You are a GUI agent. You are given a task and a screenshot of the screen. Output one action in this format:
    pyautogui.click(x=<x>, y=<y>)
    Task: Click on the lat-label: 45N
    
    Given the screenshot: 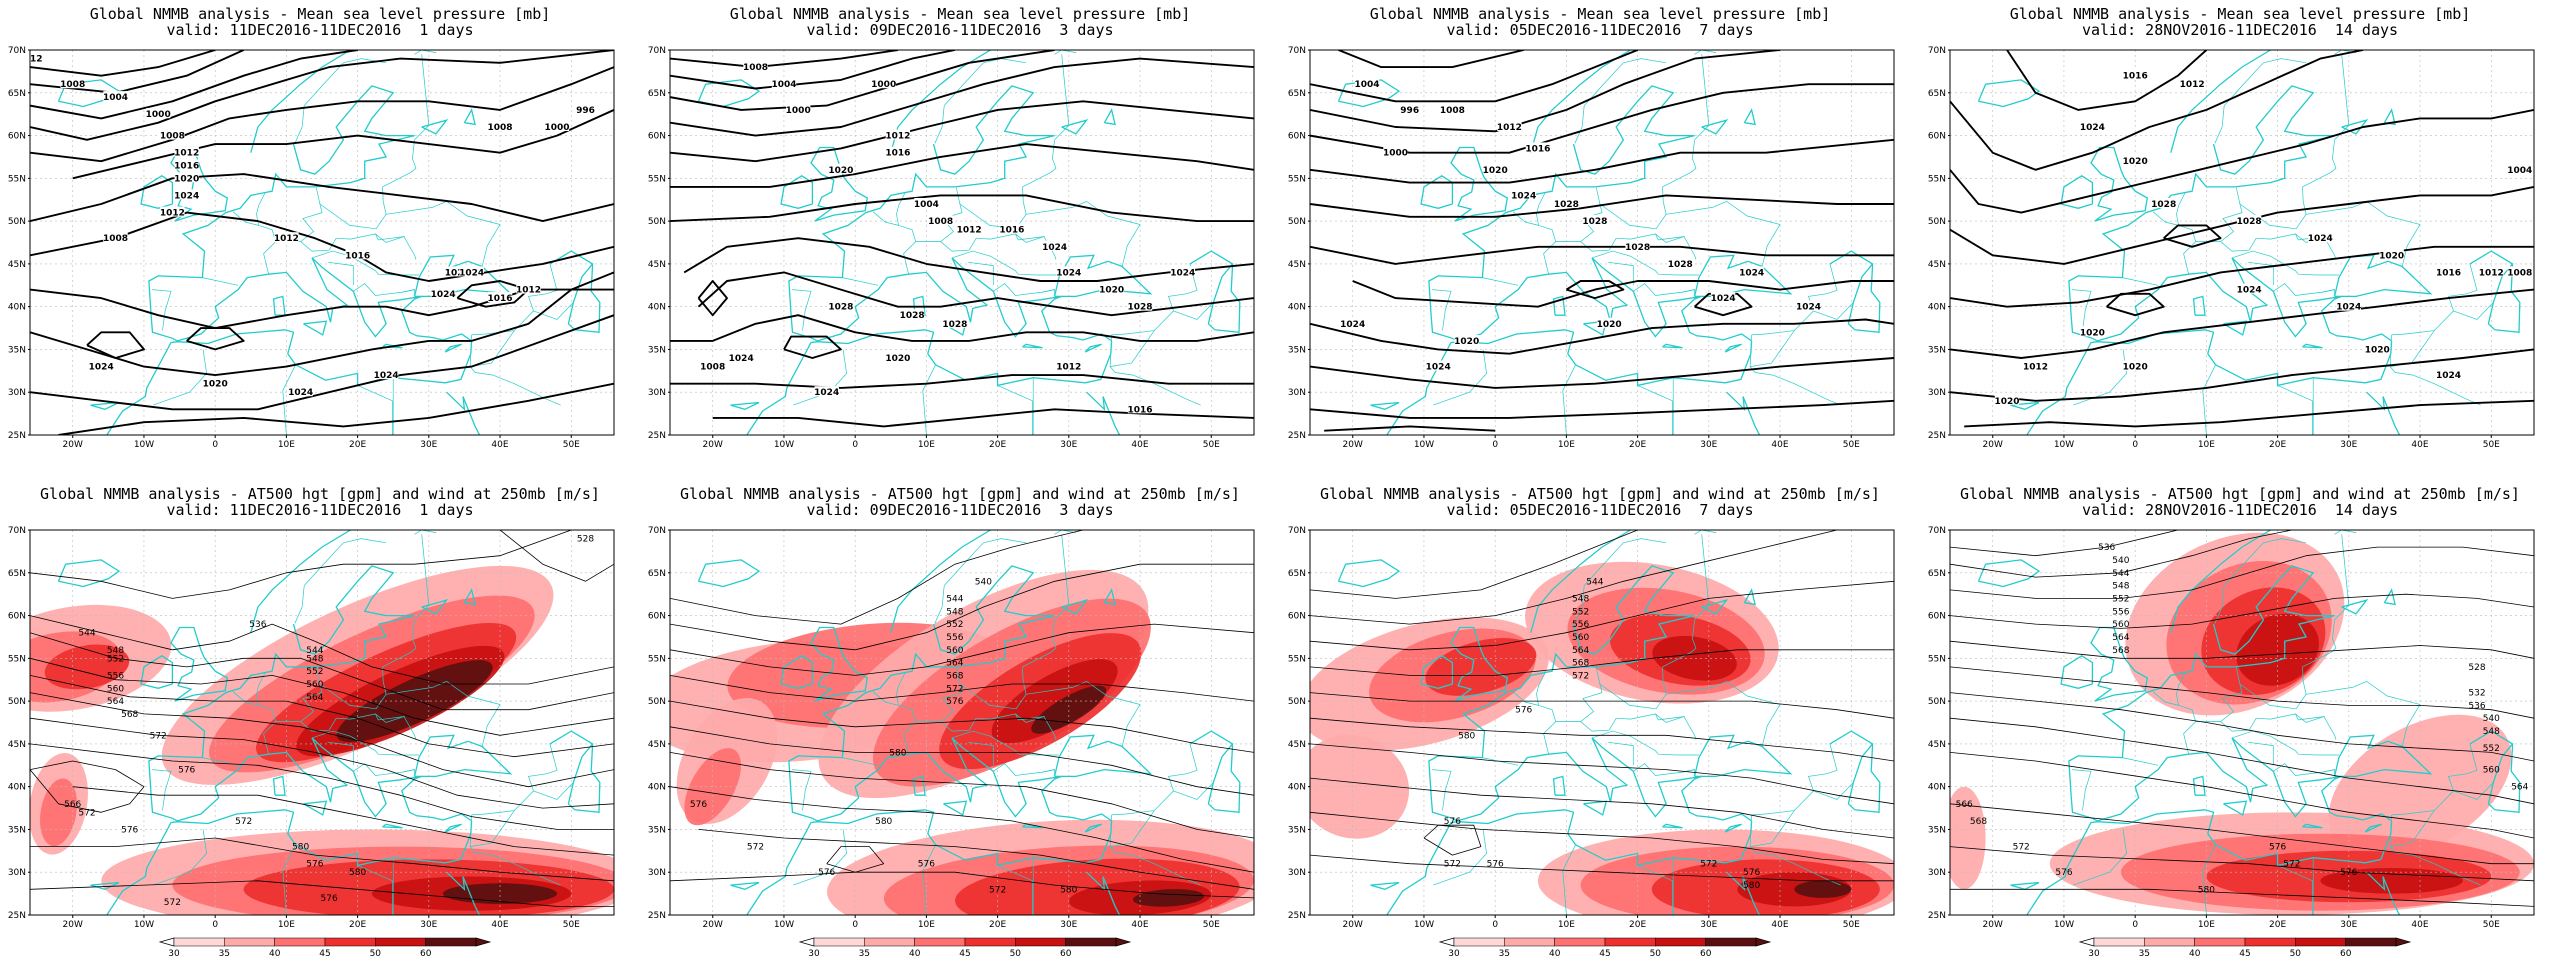 What is the action you would take?
    pyautogui.click(x=1297, y=265)
    